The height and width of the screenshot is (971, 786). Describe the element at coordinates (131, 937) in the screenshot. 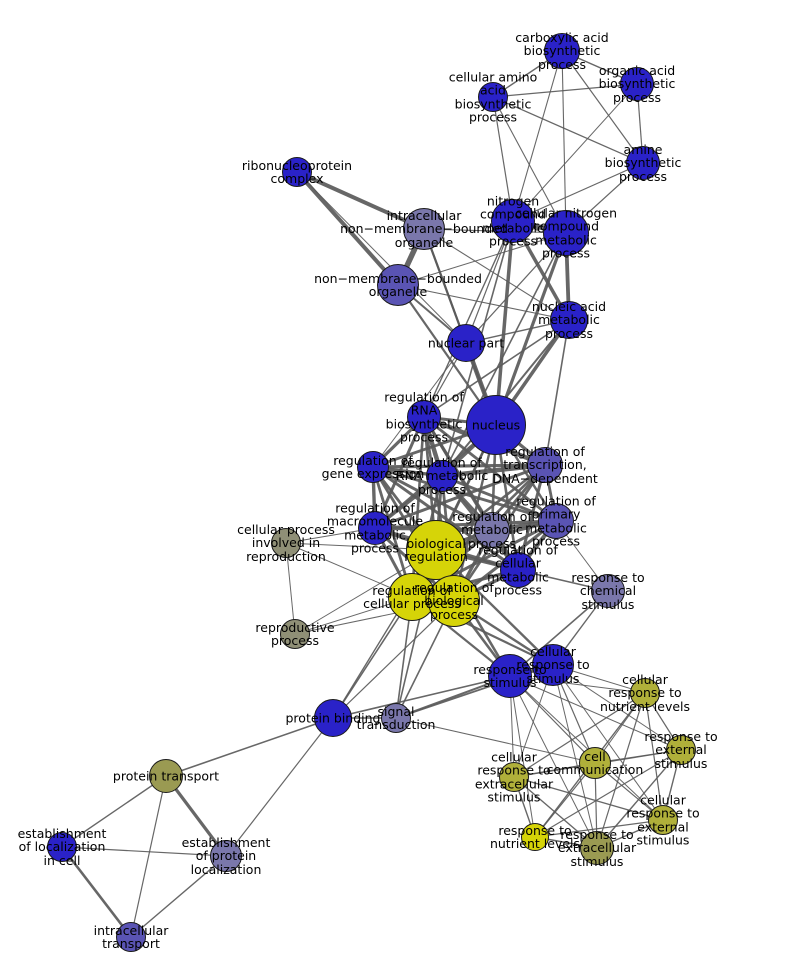

I see `graph-node-intracellular-transport` at that location.